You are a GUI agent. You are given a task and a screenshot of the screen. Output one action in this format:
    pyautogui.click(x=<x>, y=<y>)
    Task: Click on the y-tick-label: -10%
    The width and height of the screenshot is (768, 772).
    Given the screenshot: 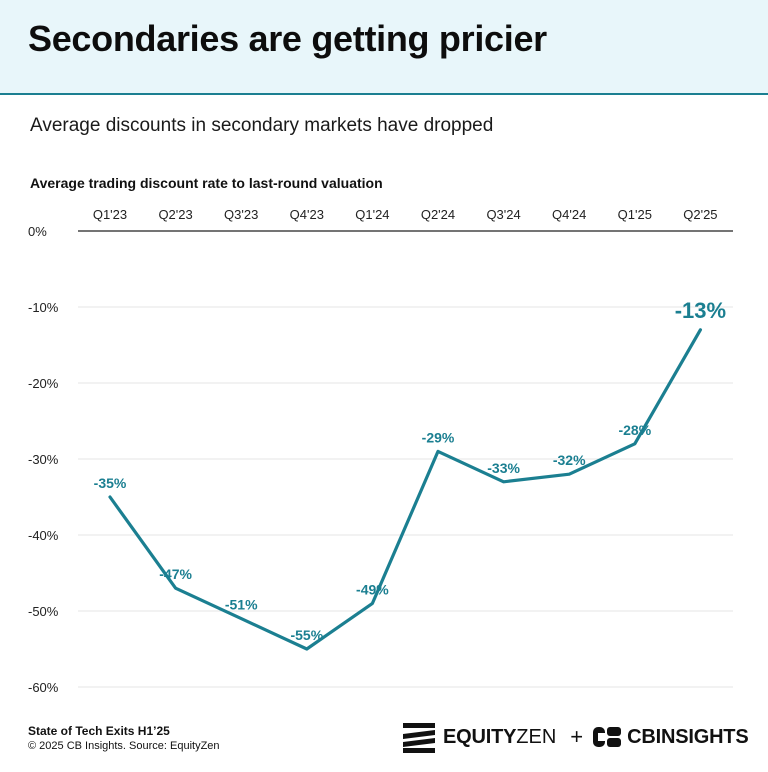 What is the action you would take?
    pyautogui.click(x=43, y=307)
    